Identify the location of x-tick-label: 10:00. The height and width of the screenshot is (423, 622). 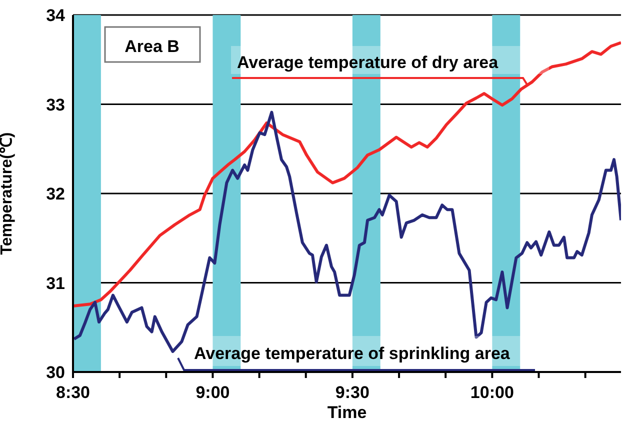
(492, 392).